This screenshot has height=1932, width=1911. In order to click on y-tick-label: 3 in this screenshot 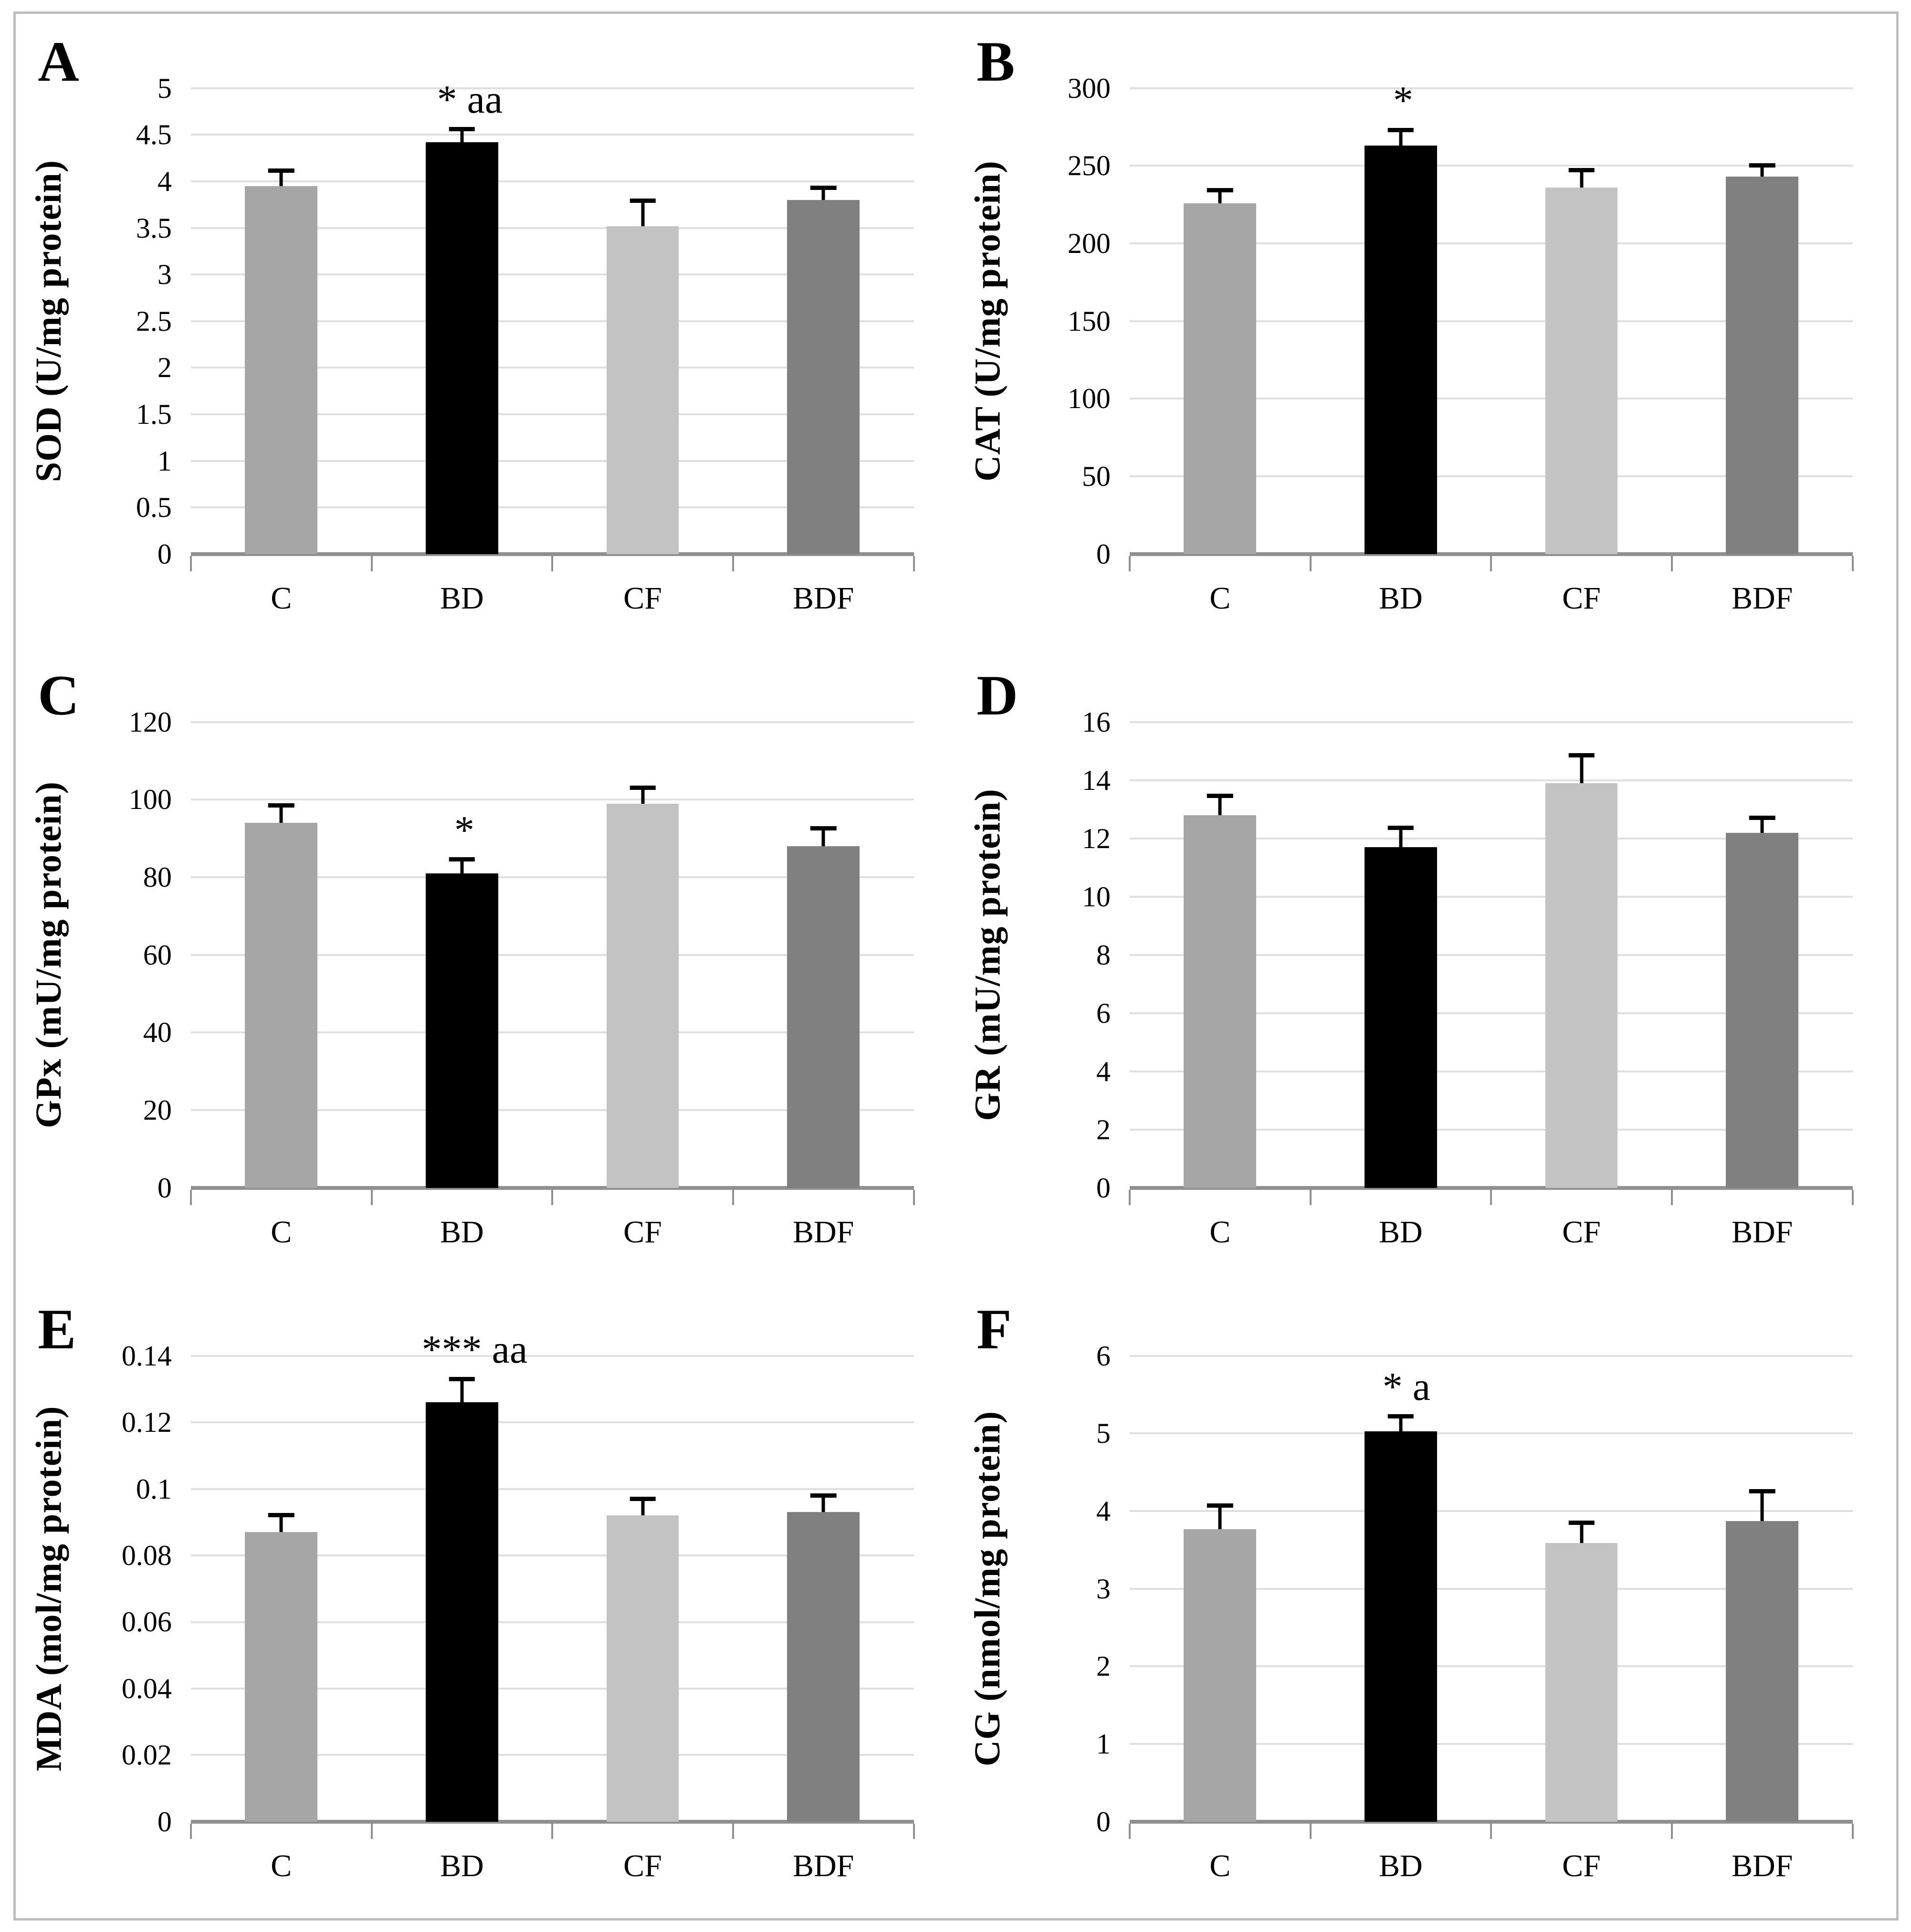, I will do `click(1103, 1589)`.